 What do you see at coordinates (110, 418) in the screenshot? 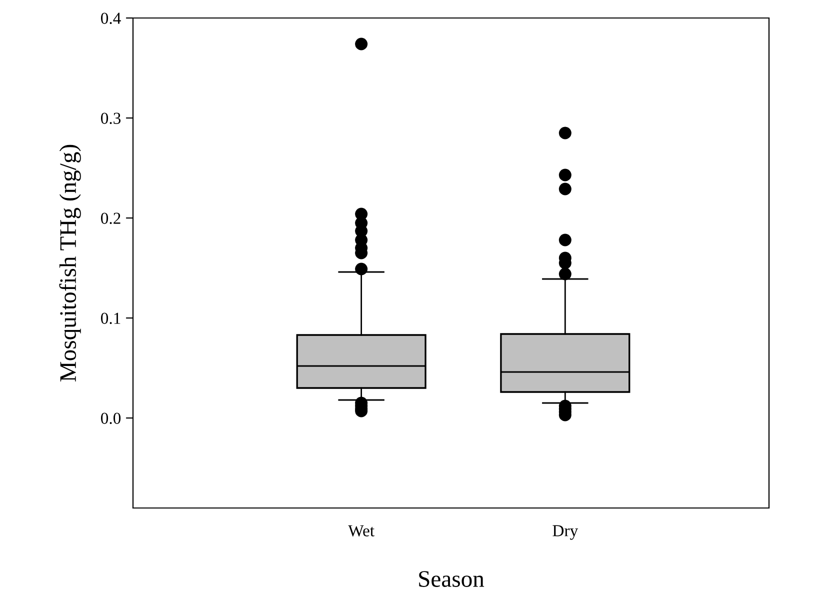
I see `y-tick-label: 0.0` at bounding box center [110, 418].